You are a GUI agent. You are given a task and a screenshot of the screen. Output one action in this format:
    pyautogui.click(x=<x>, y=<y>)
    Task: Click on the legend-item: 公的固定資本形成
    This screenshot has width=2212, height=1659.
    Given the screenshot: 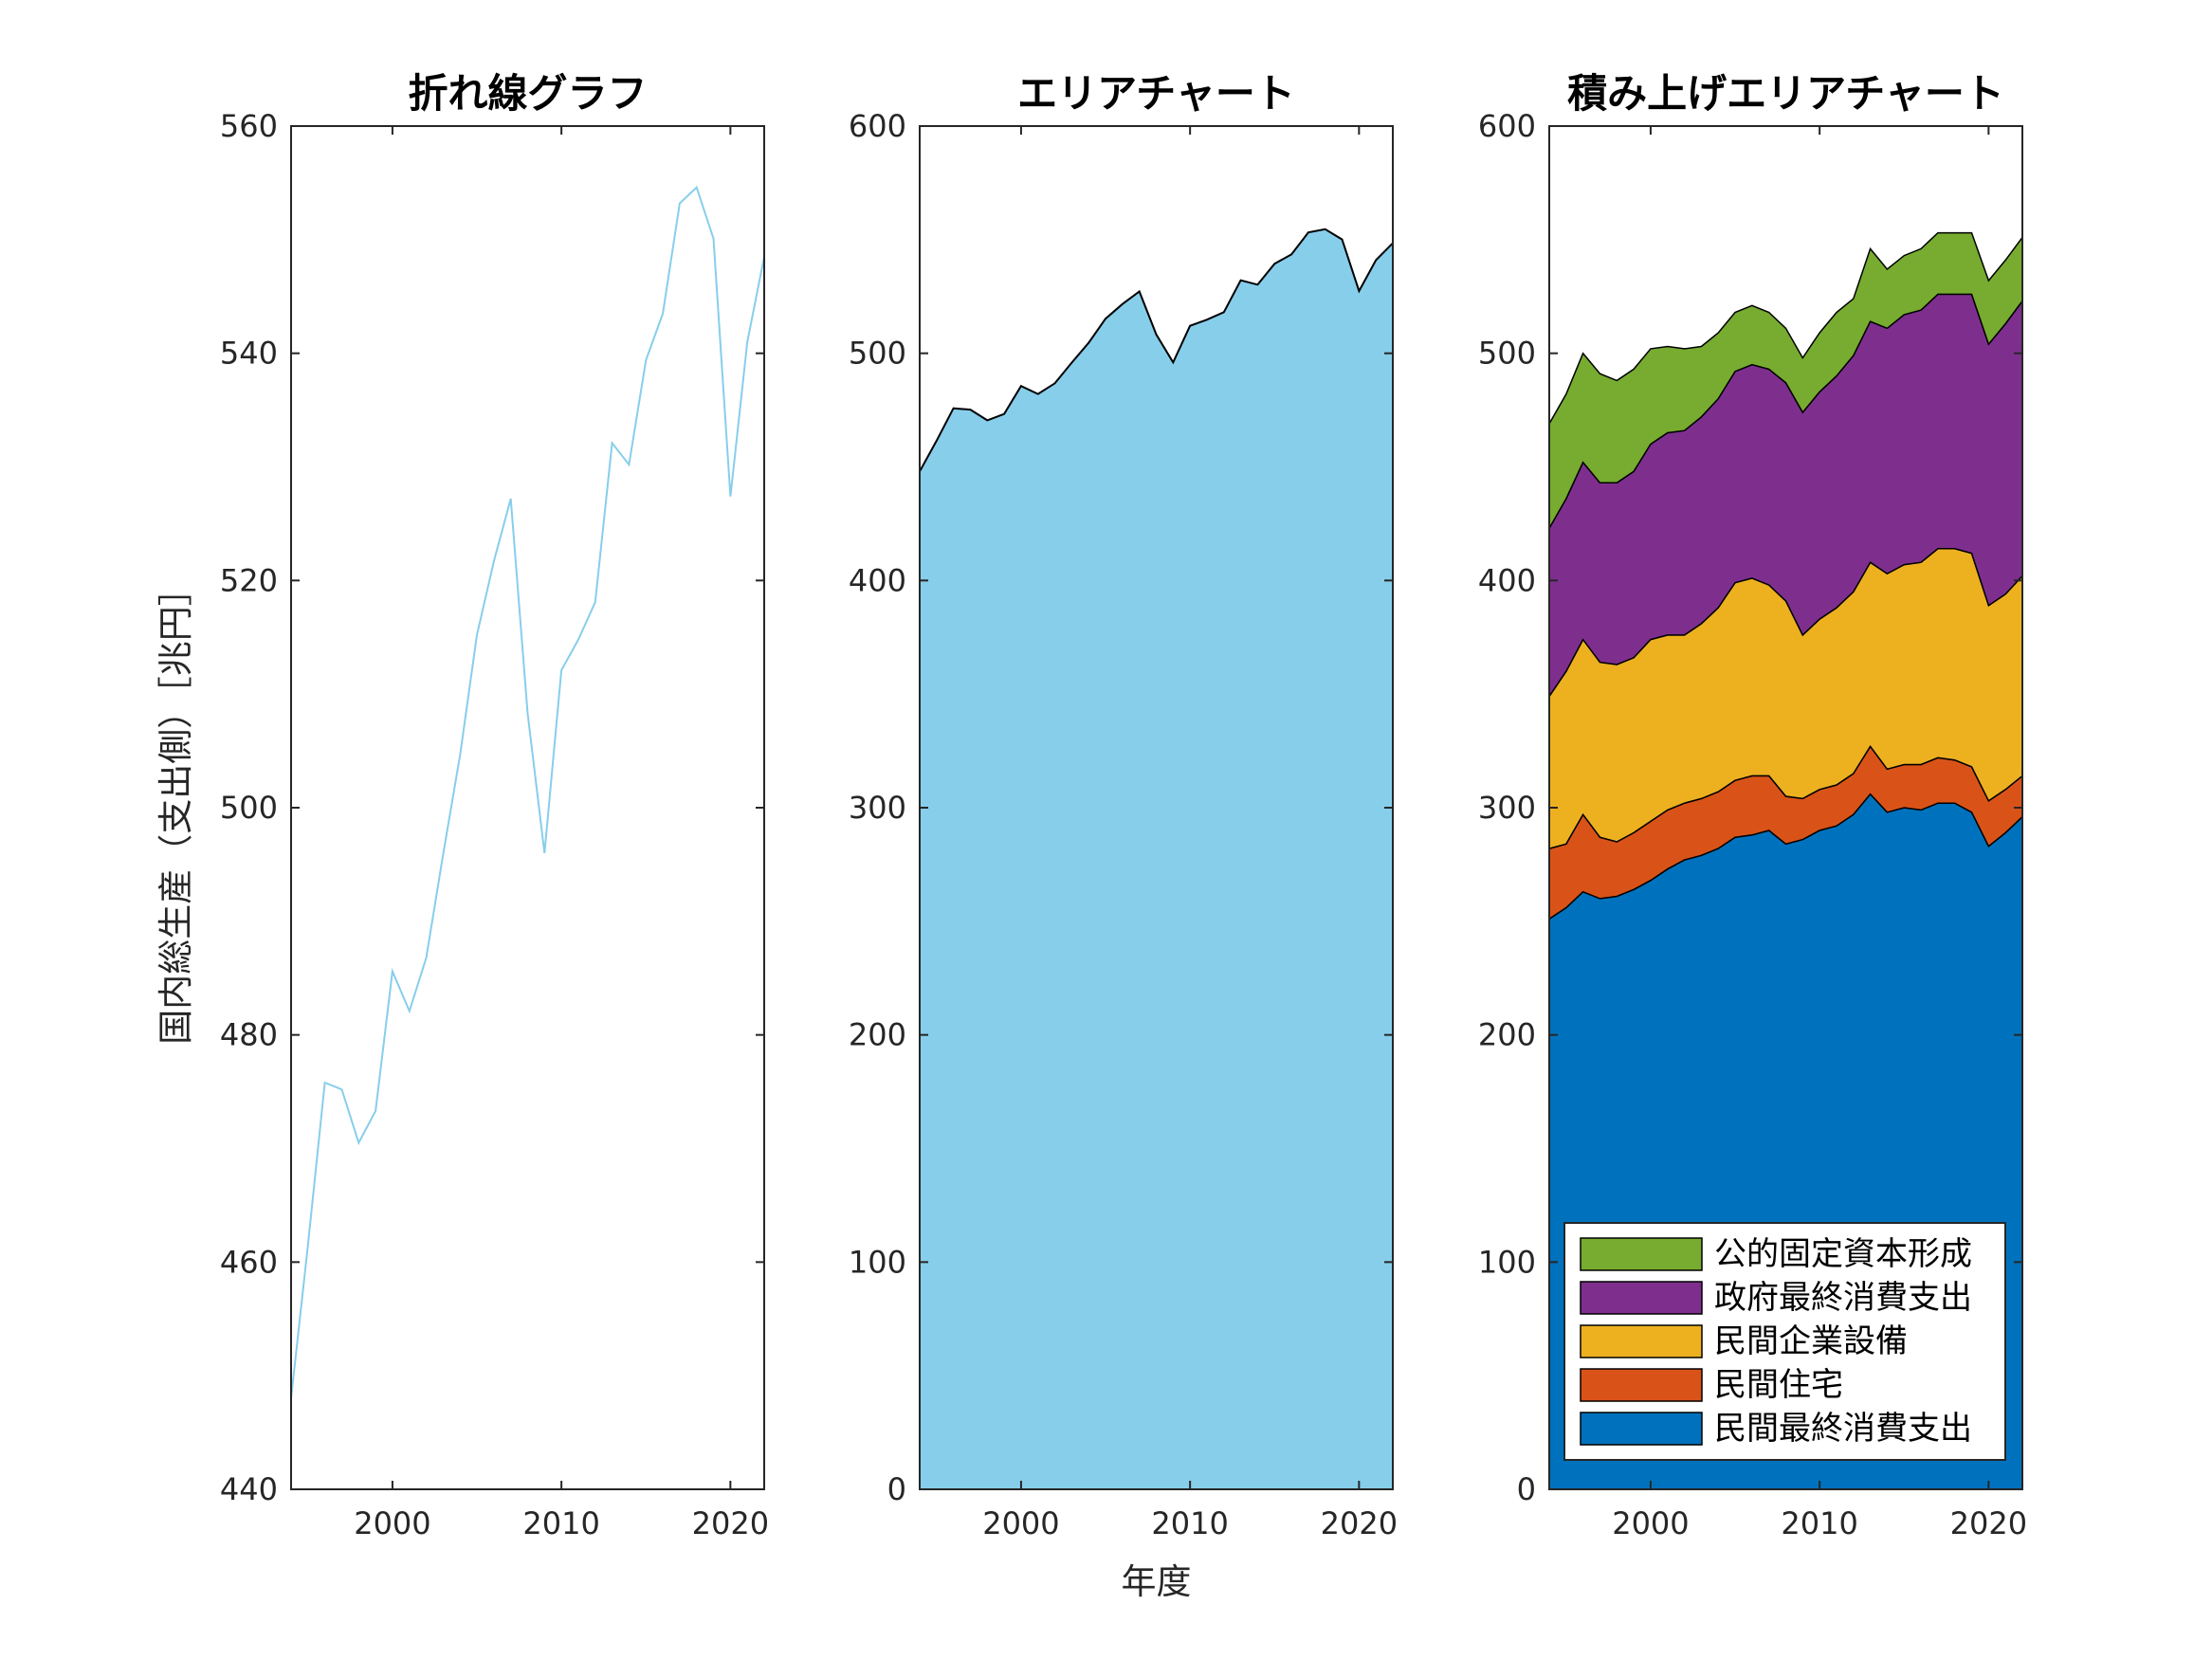 What is the action you would take?
    pyautogui.click(x=1776, y=1254)
    